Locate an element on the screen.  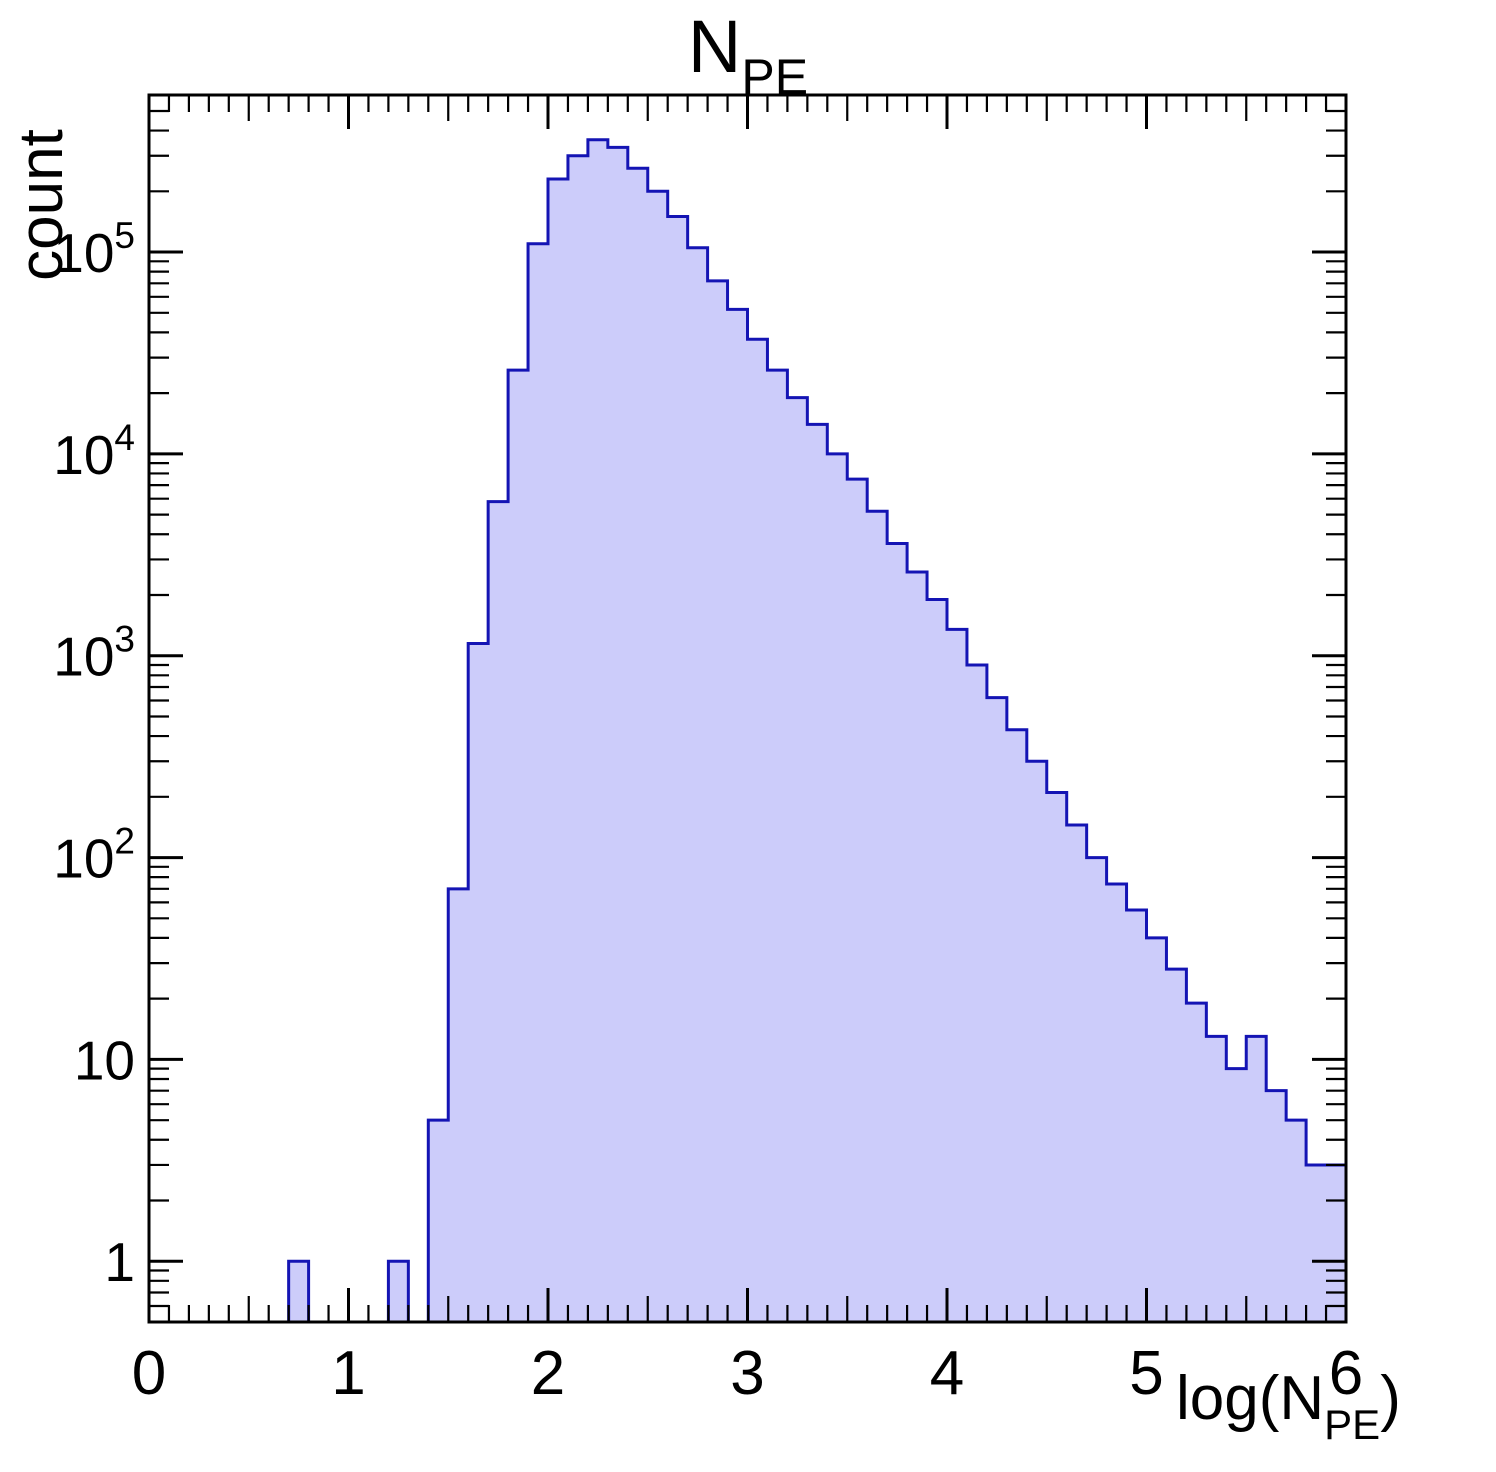
x-tick-label: 3 is located at coordinates (747, 1373).